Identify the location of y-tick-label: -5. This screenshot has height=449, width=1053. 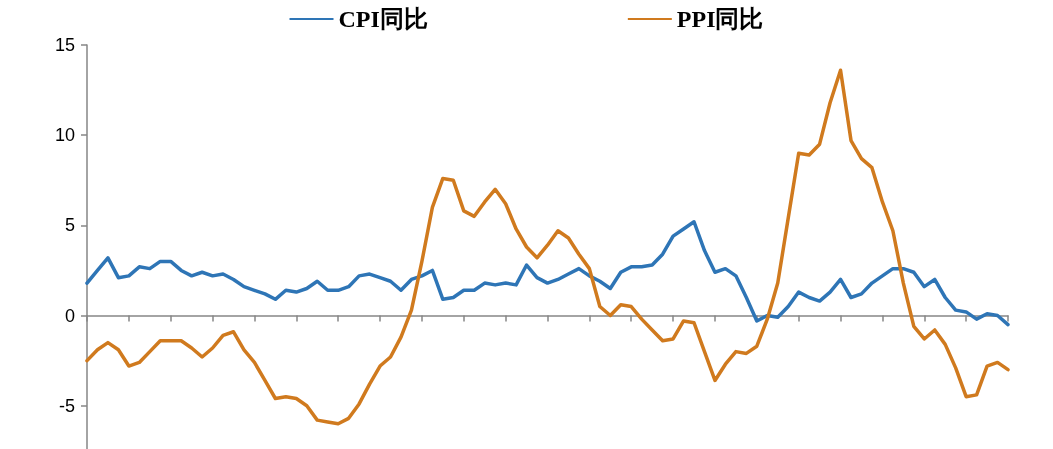
(66, 405).